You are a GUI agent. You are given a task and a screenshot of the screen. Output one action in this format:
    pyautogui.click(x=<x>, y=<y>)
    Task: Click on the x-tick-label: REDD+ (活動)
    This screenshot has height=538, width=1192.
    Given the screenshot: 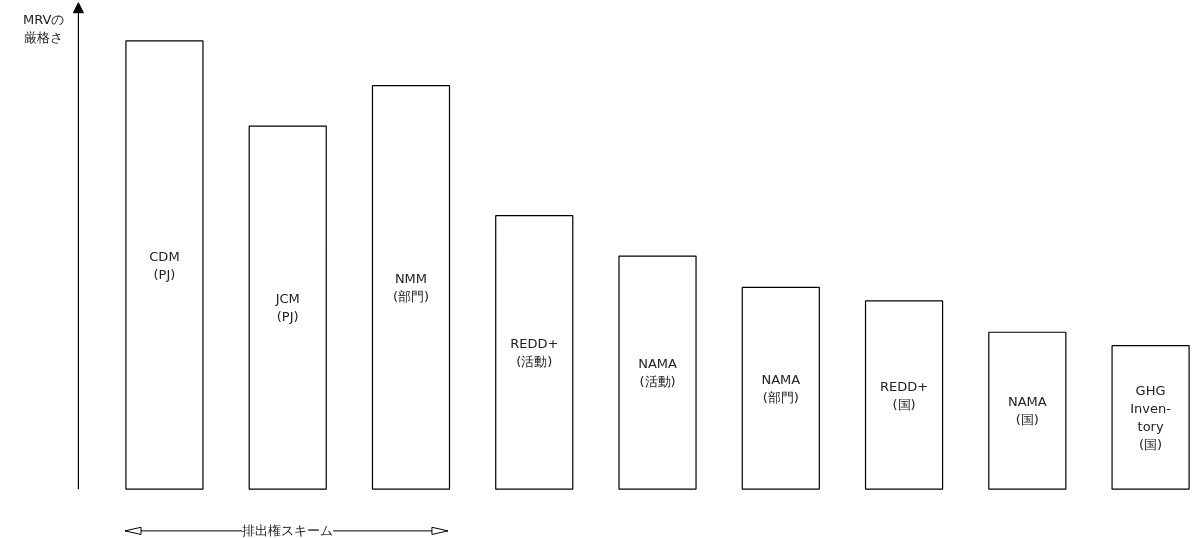 What is the action you would take?
    pyautogui.click(x=534, y=352)
    